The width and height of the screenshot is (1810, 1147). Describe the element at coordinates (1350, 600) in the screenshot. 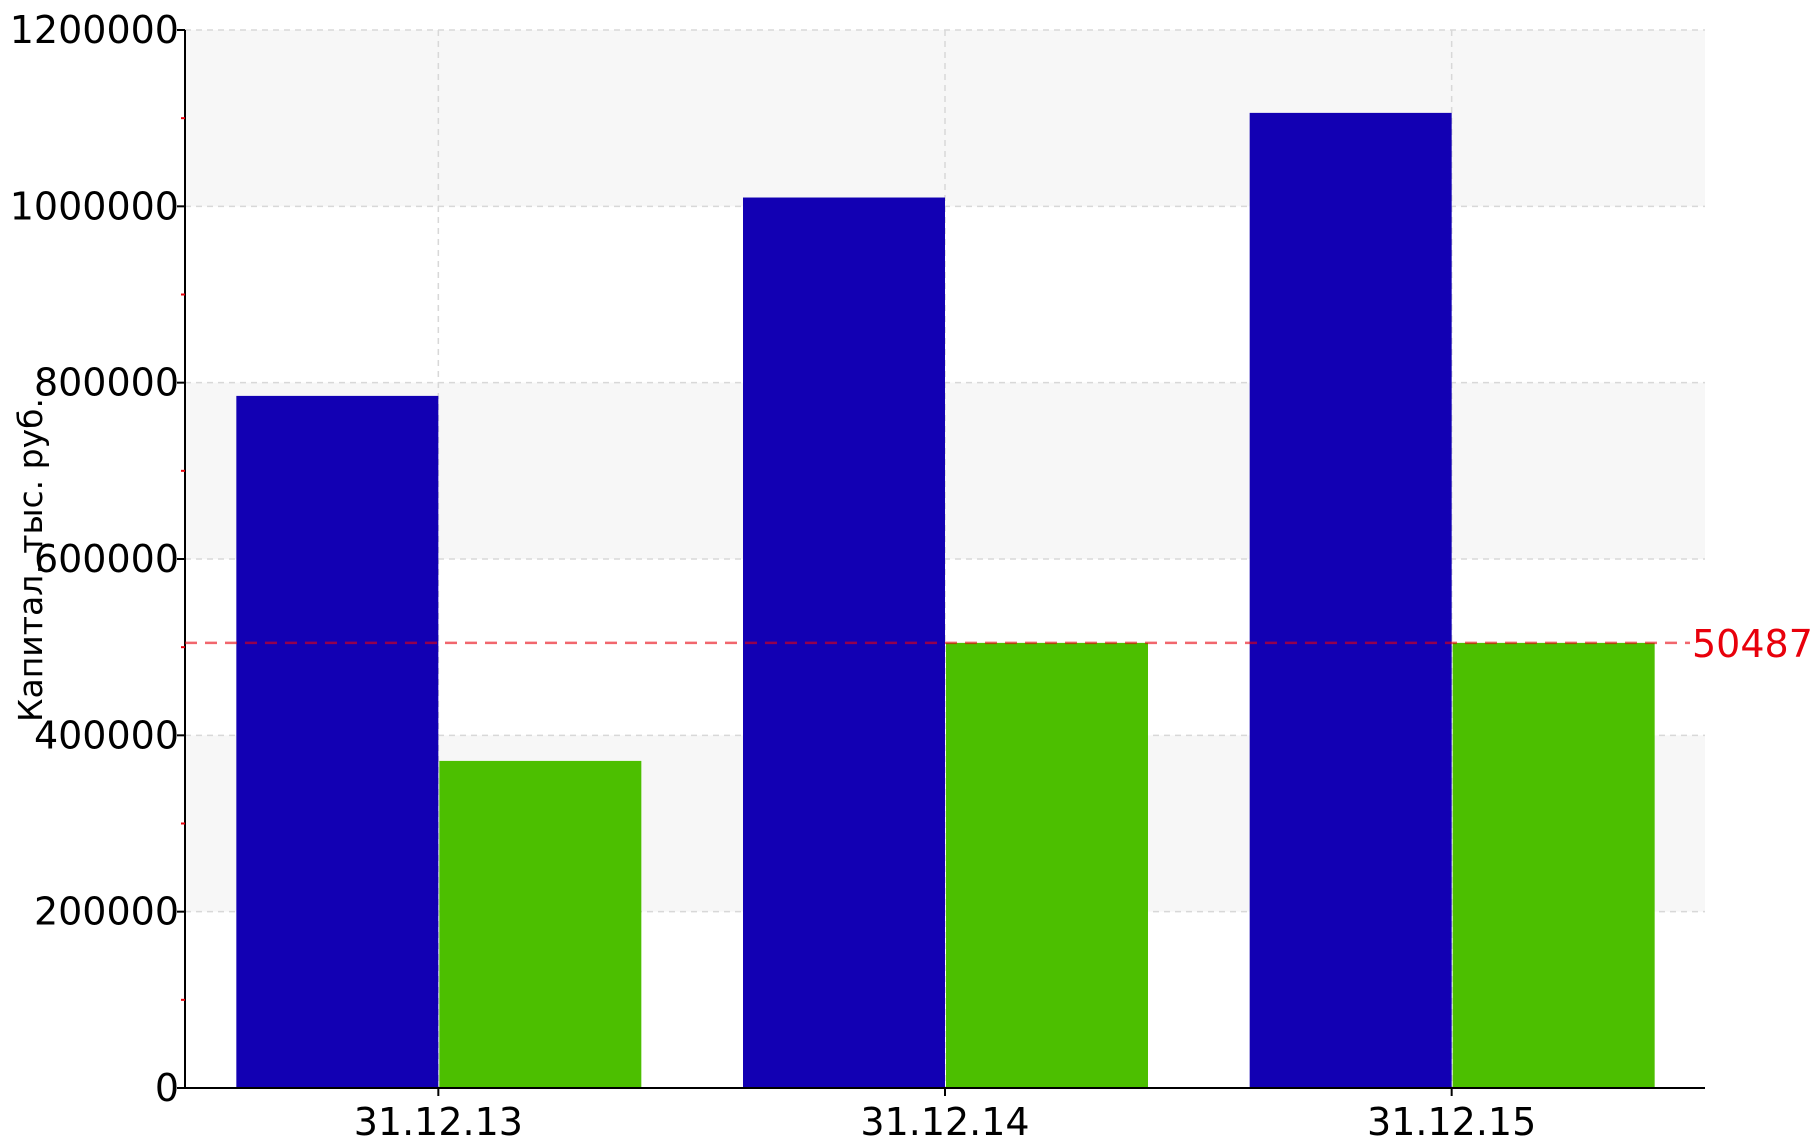

I see `bar-series1-31.12.15` at that location.